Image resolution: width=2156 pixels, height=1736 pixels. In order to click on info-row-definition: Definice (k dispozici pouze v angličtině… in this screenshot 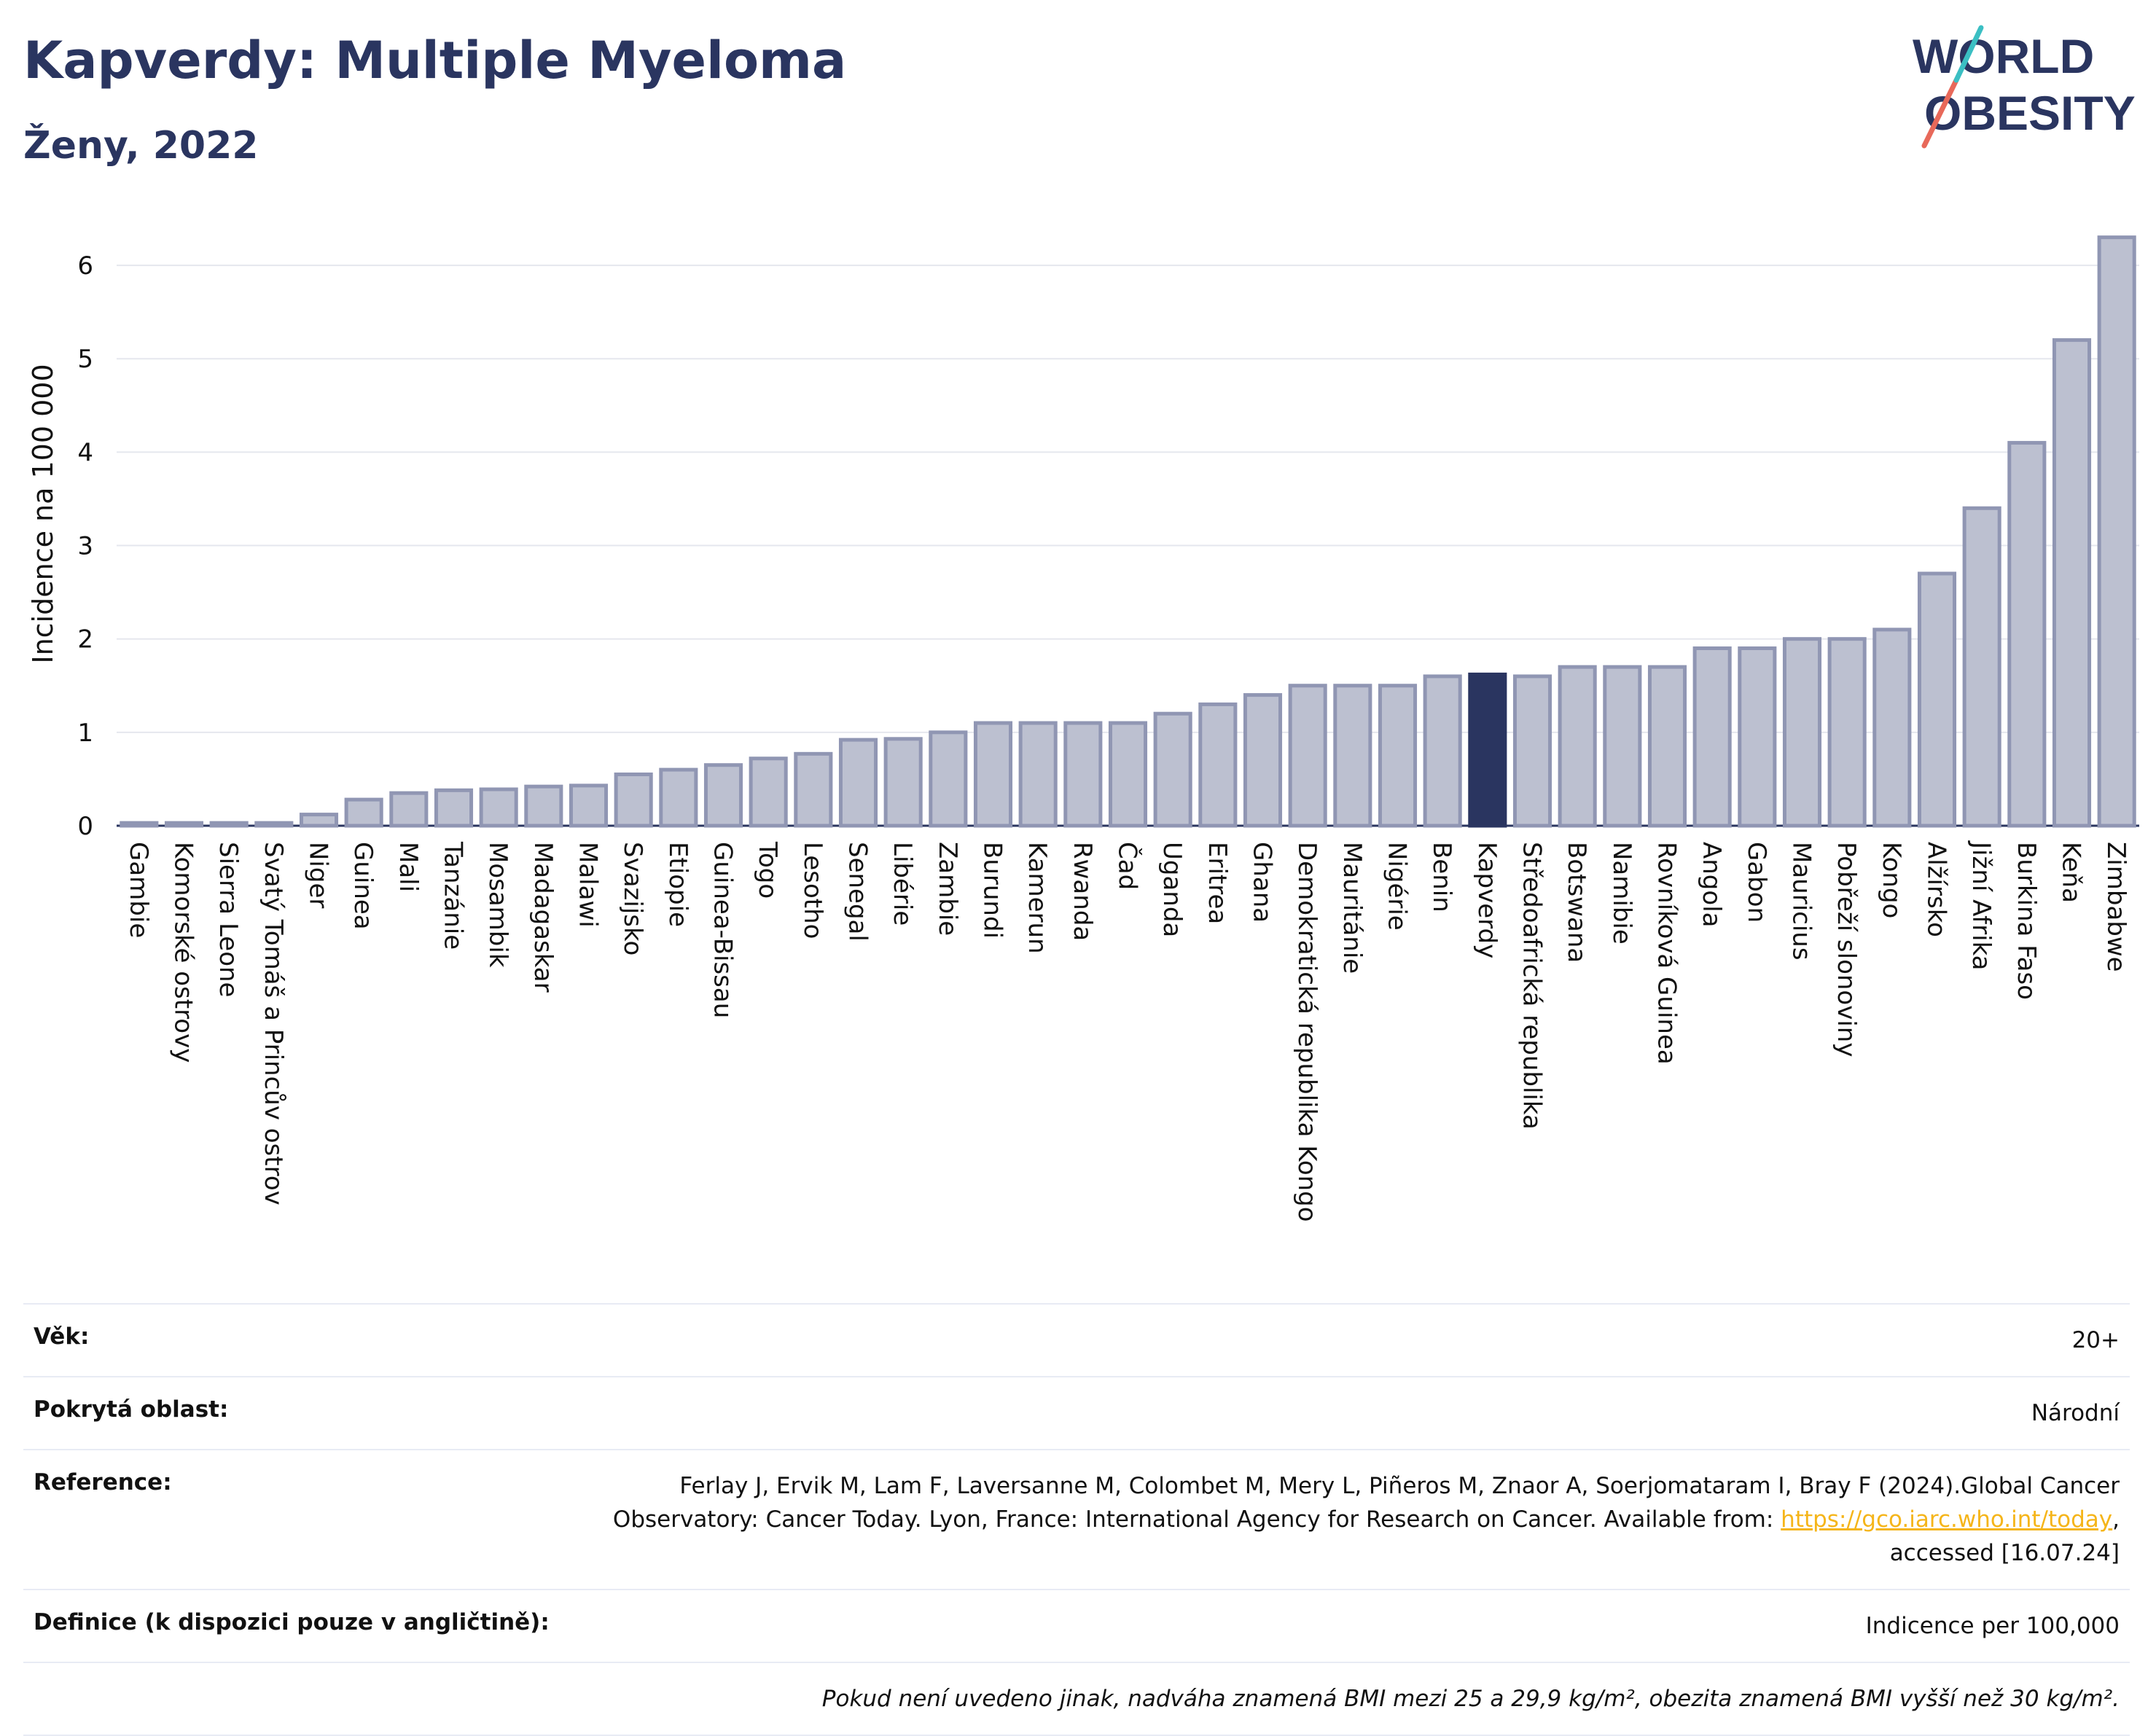, I will do `click(1077, 1625)`.